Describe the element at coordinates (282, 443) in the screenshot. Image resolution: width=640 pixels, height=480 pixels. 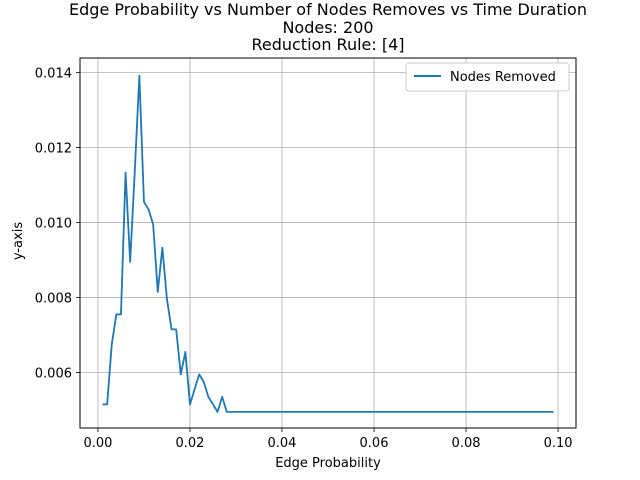
I see `x-tick-label: 0.04` at that location.